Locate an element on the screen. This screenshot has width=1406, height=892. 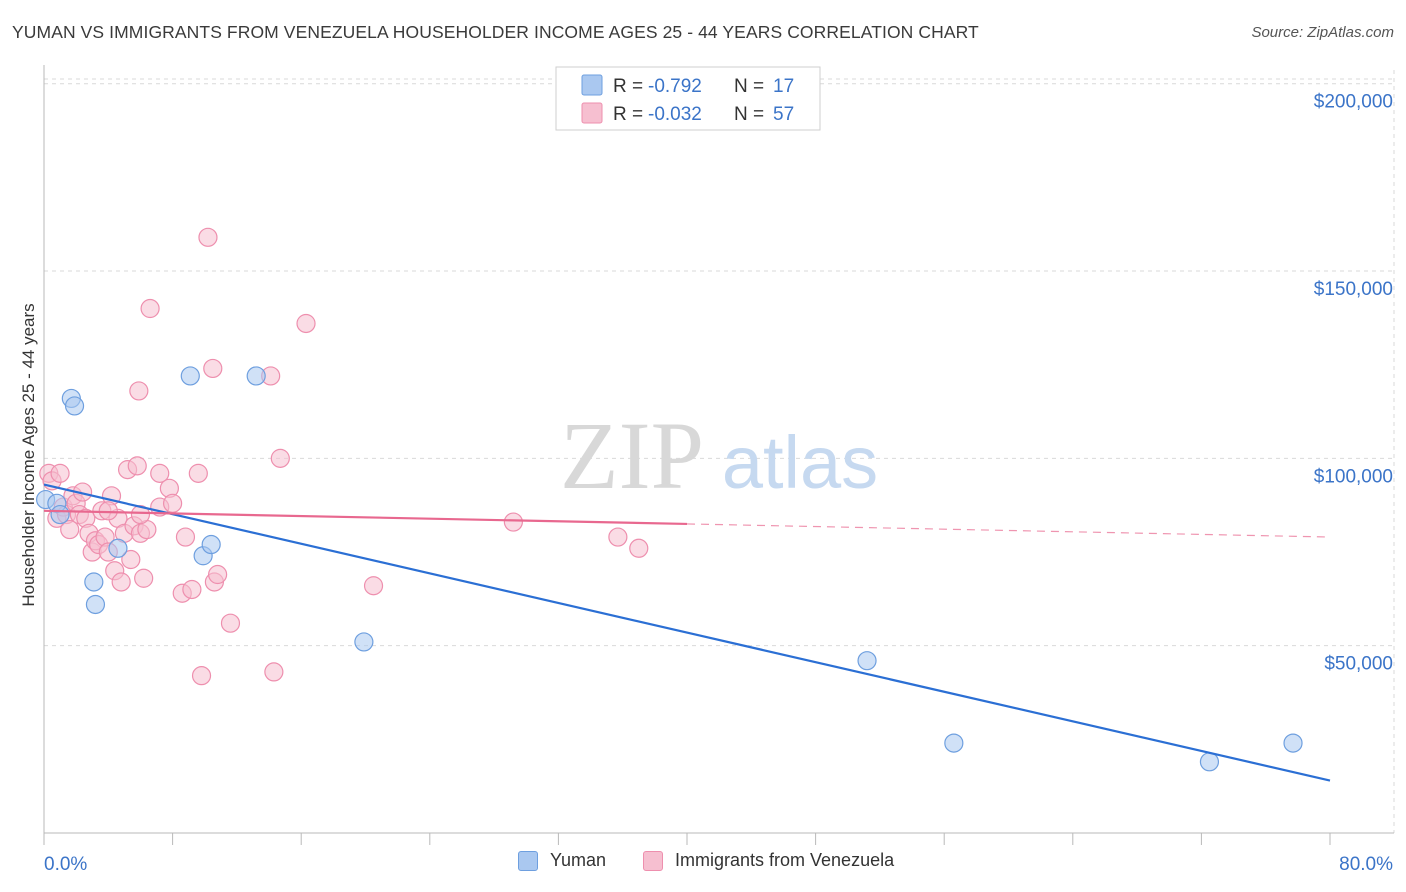
watermark-atlas: atlas is located at coordinates (800, 462).